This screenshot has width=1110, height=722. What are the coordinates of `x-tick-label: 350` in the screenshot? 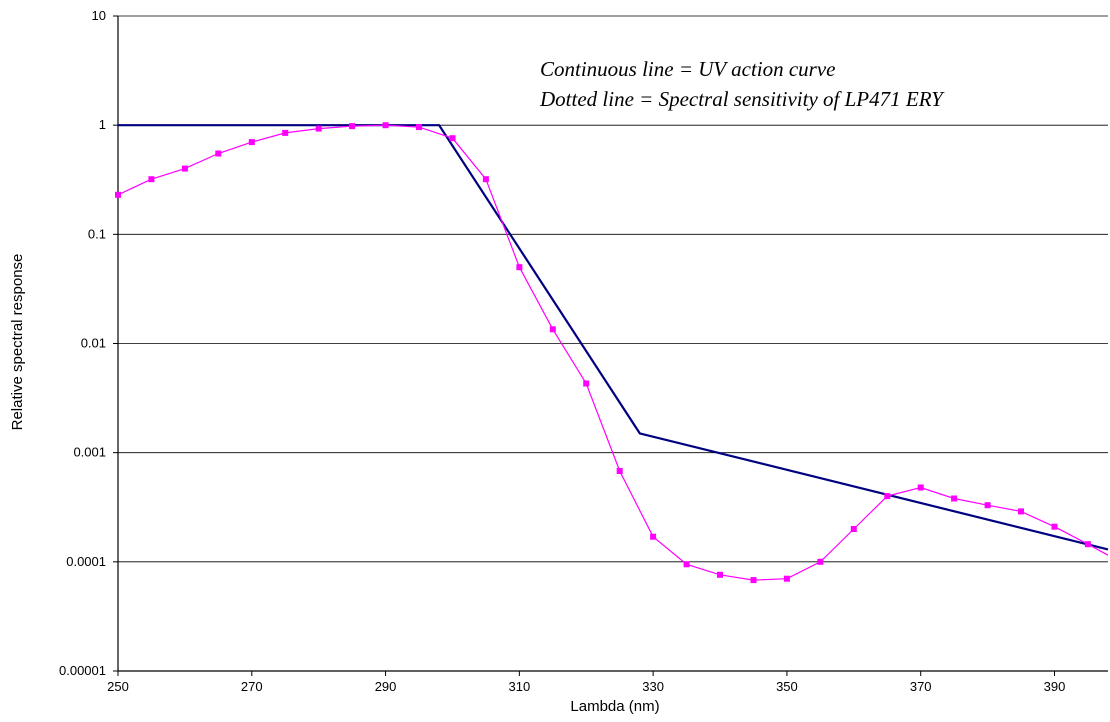 It's located at (787, 686).